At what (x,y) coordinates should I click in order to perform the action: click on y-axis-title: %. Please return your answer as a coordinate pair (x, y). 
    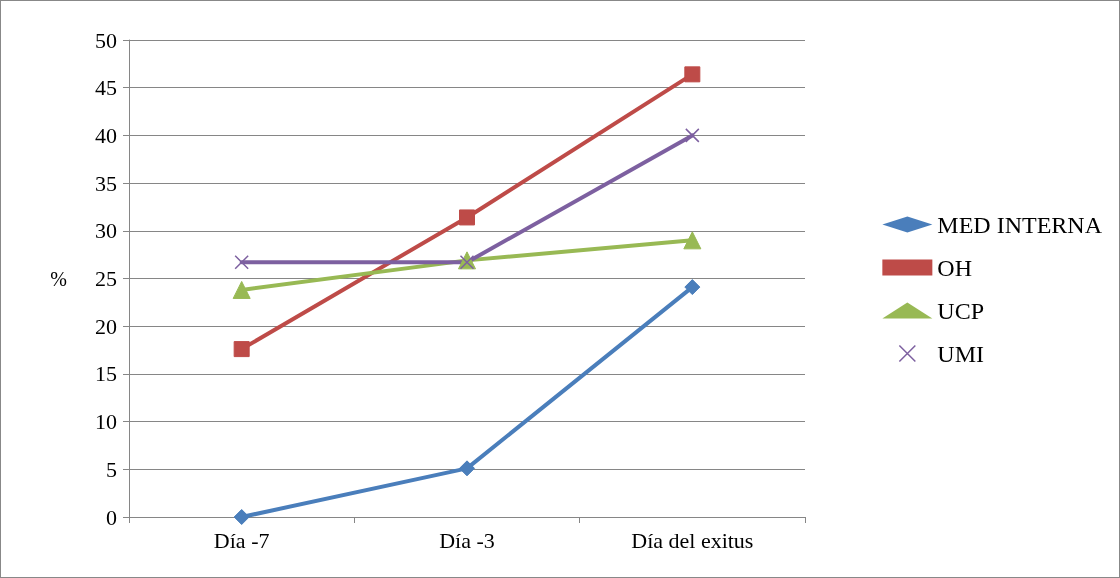
    Looking at the image, I should click on (58, 278).